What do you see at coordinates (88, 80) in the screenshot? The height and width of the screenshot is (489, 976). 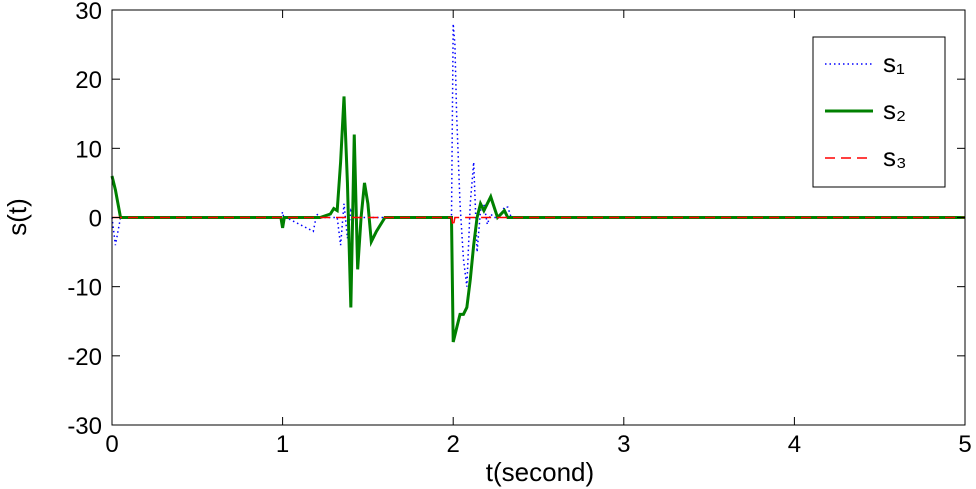 I see `y-tick-label: 20` at bounding box center [88, 80].